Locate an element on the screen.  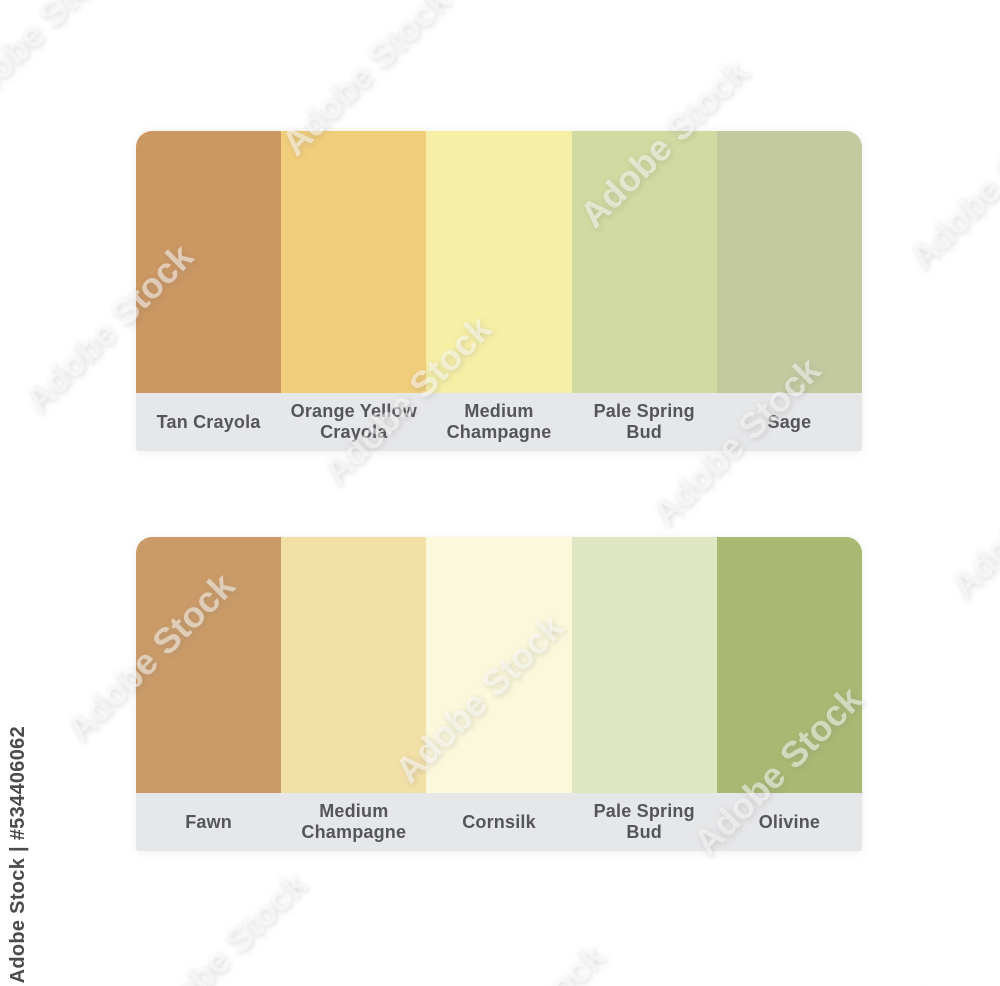
label-sage: Sage is located at coordinates (789, 422).